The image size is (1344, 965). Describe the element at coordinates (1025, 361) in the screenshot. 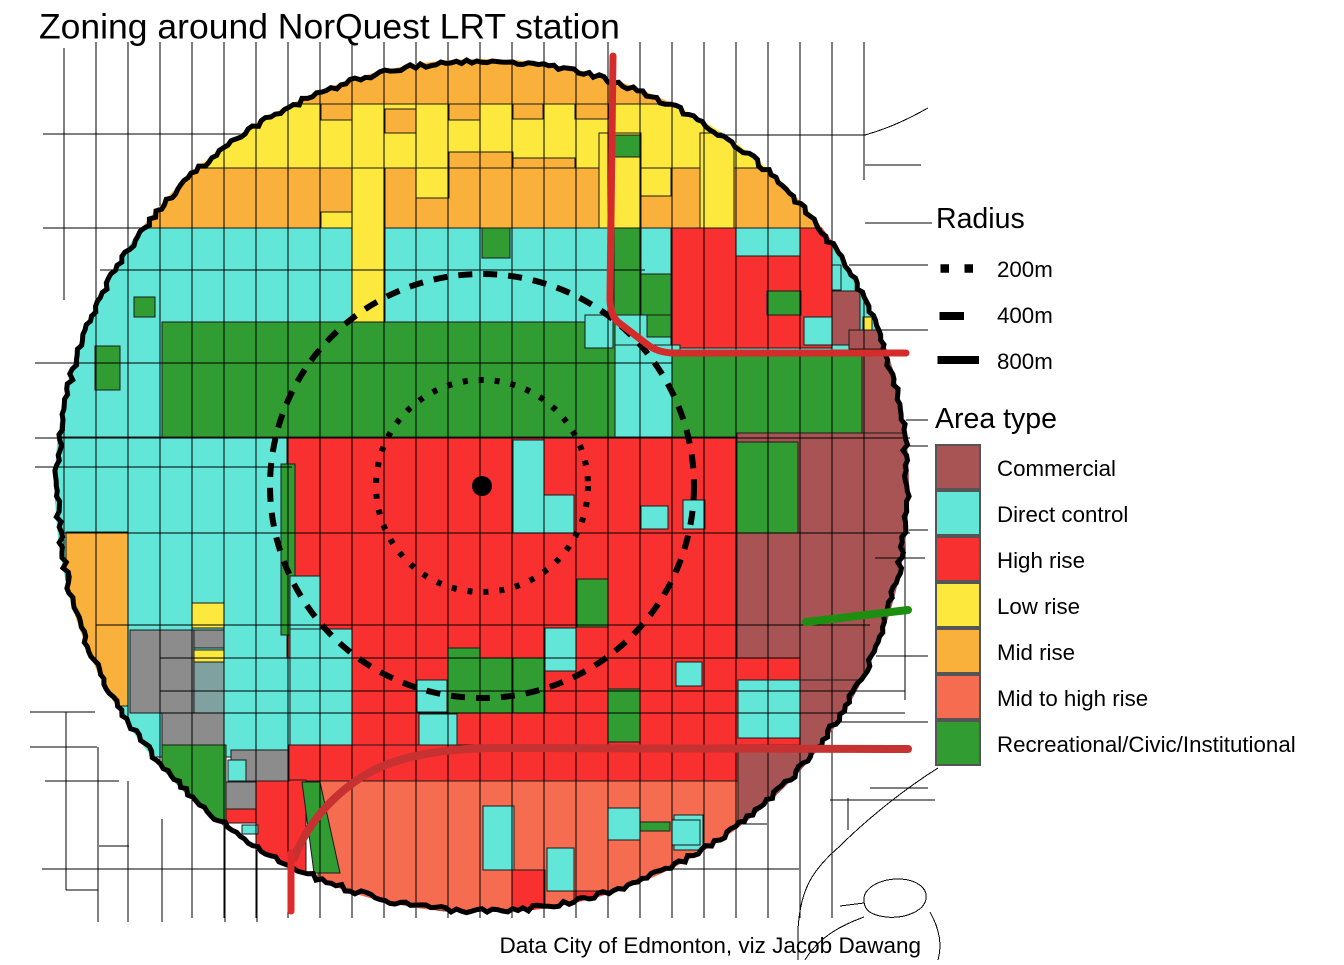

I see `svg-text: 800m` at that location.